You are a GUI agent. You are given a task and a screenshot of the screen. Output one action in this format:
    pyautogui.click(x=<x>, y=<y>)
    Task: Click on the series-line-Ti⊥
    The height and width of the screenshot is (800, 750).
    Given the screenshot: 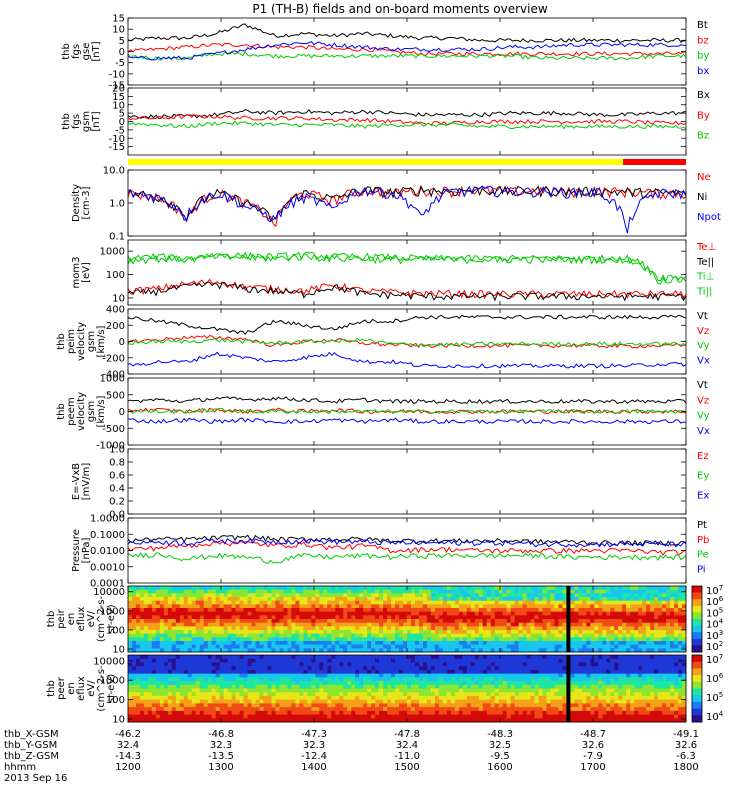 What is the action you would take?
    pyautogui.click(x=407, y=267)
    